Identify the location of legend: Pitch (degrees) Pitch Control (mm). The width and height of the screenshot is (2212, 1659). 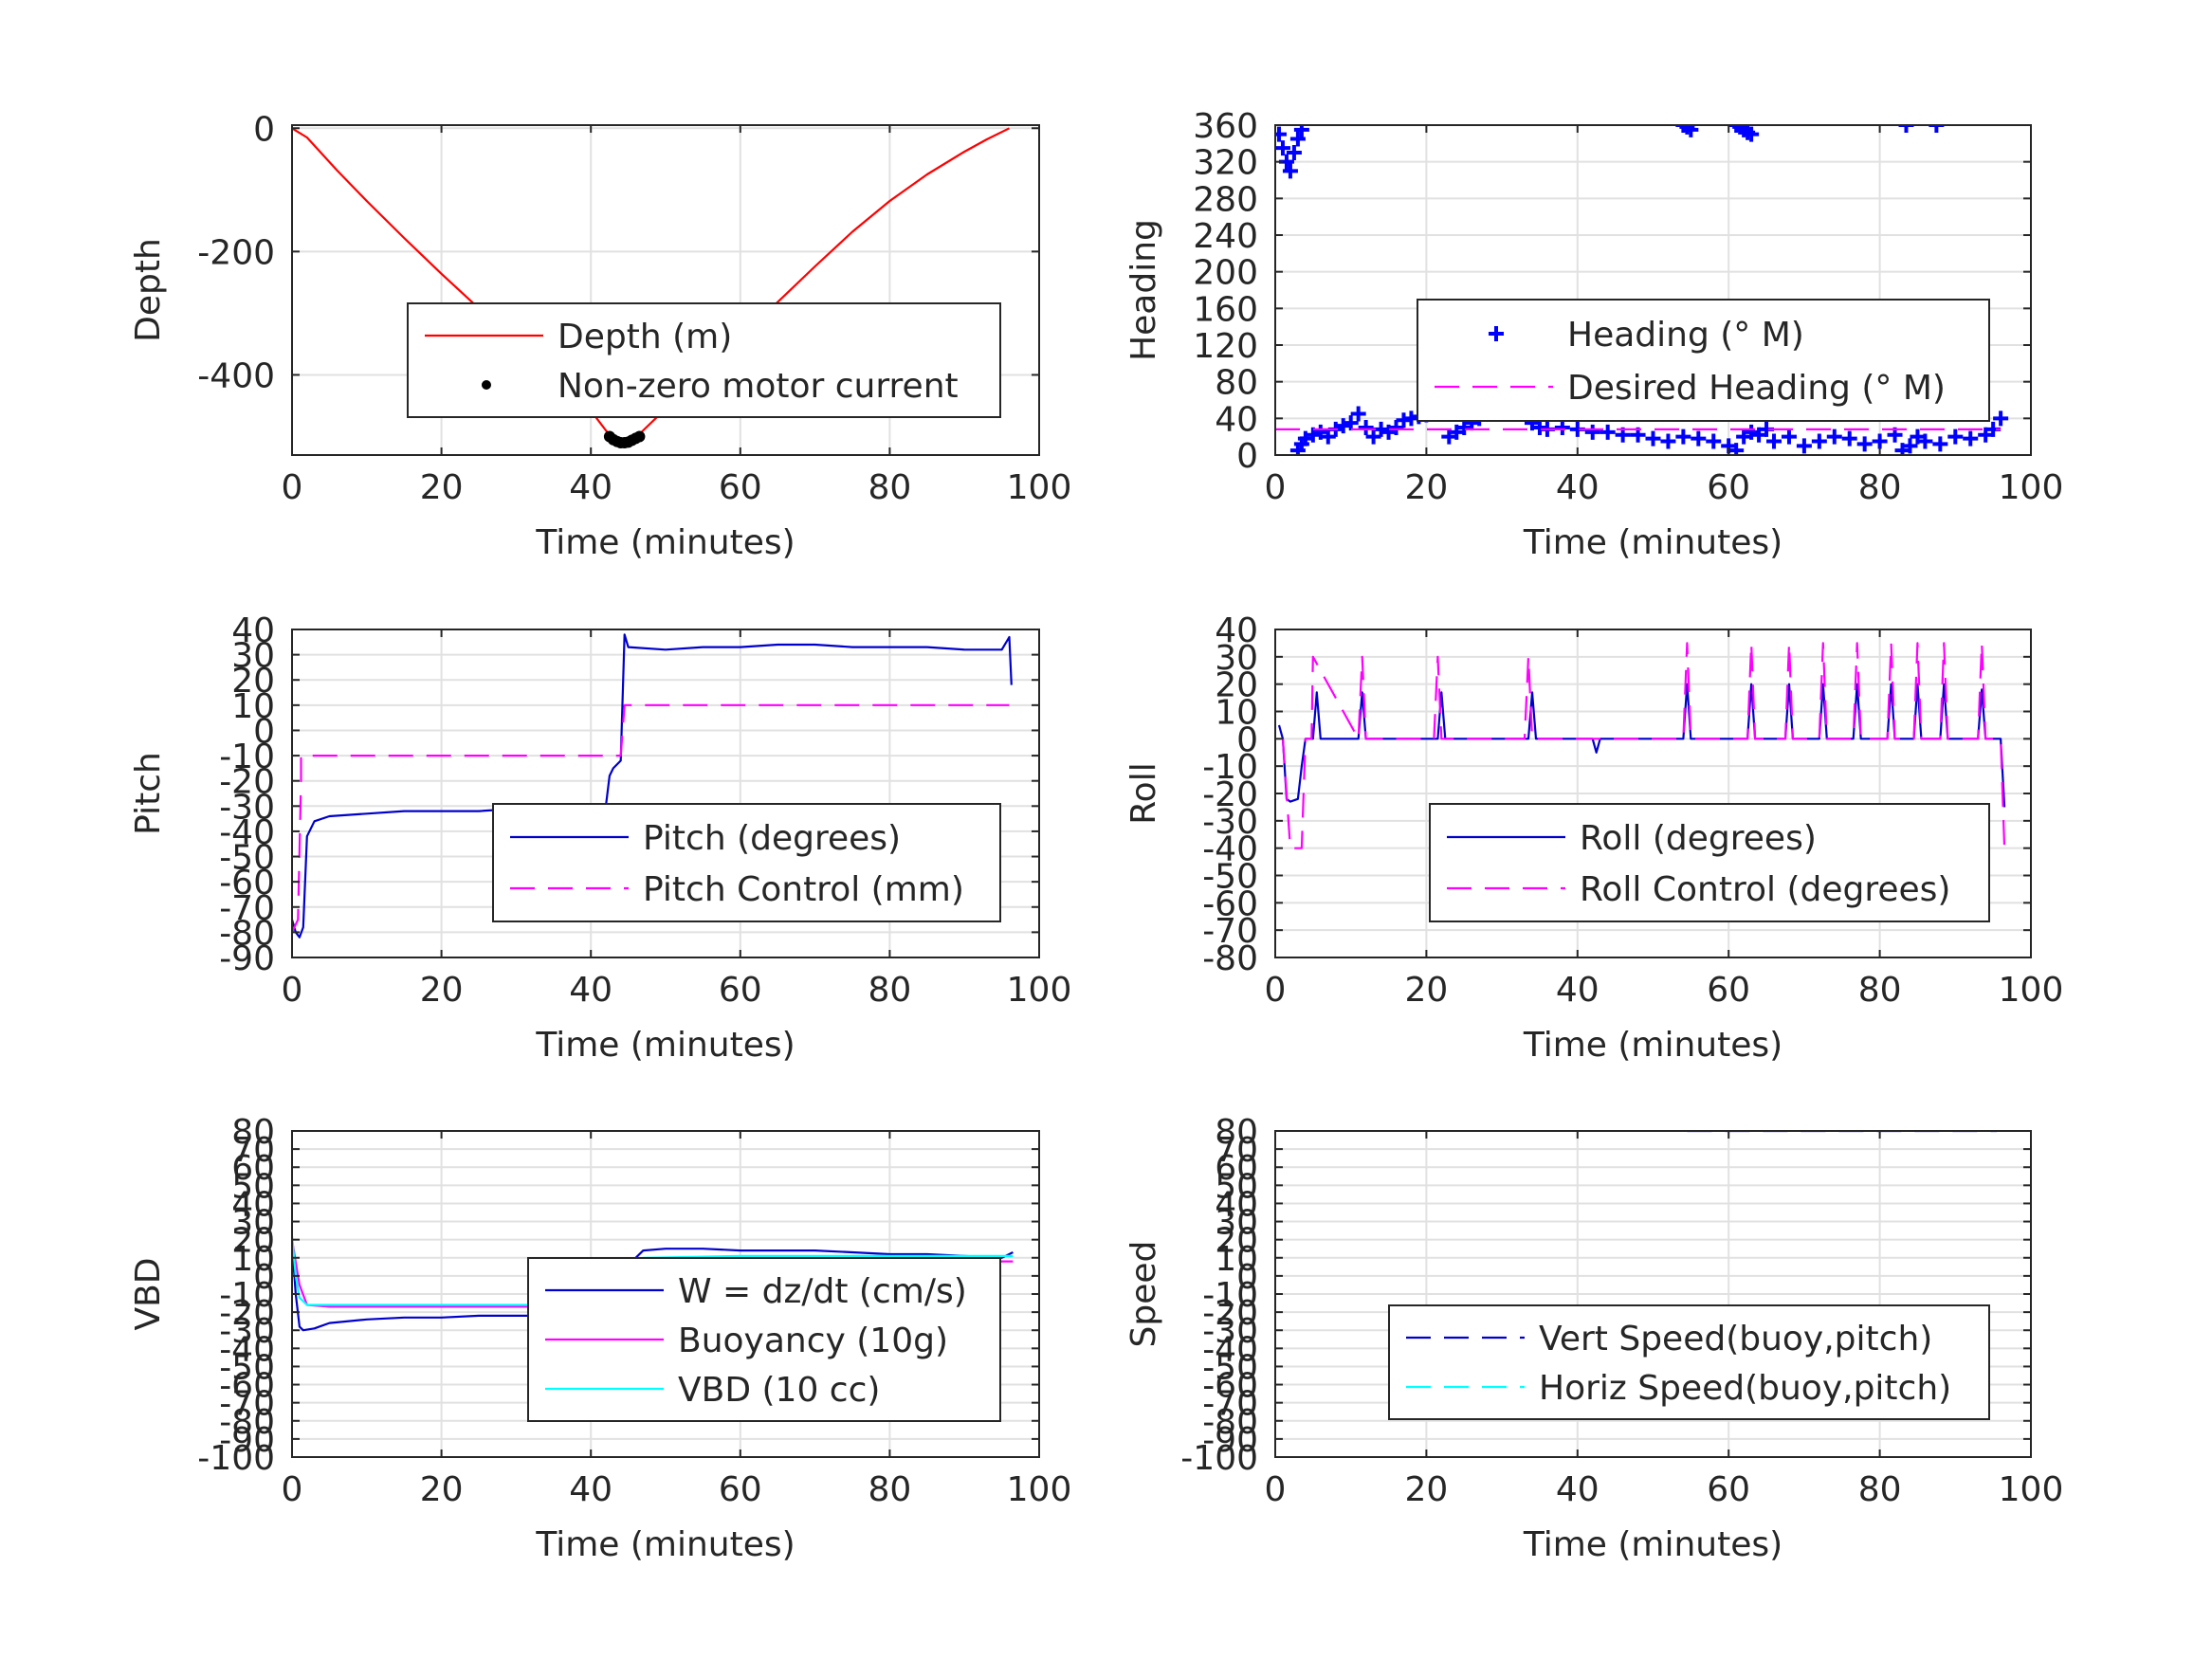
(746, 862).